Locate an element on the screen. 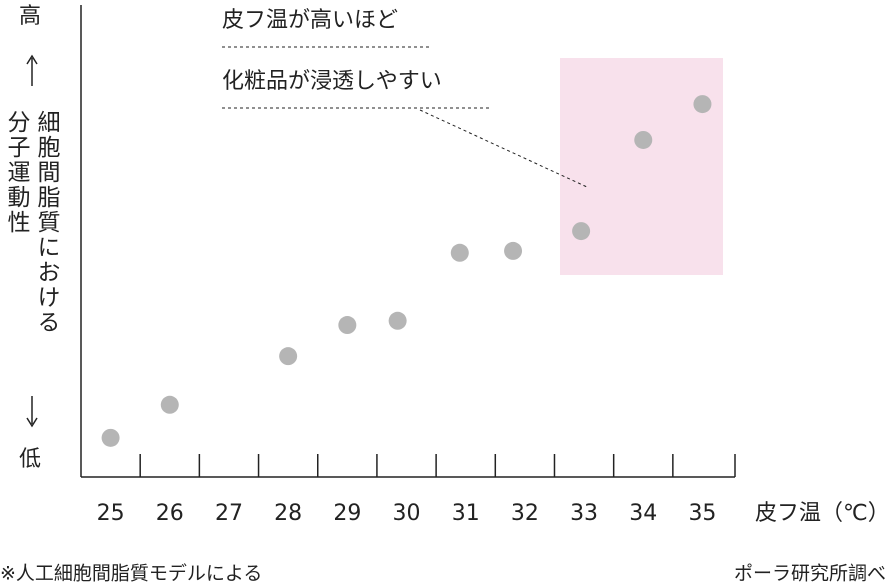  x-tick-label: 29 is located at coordinates (347, 513).